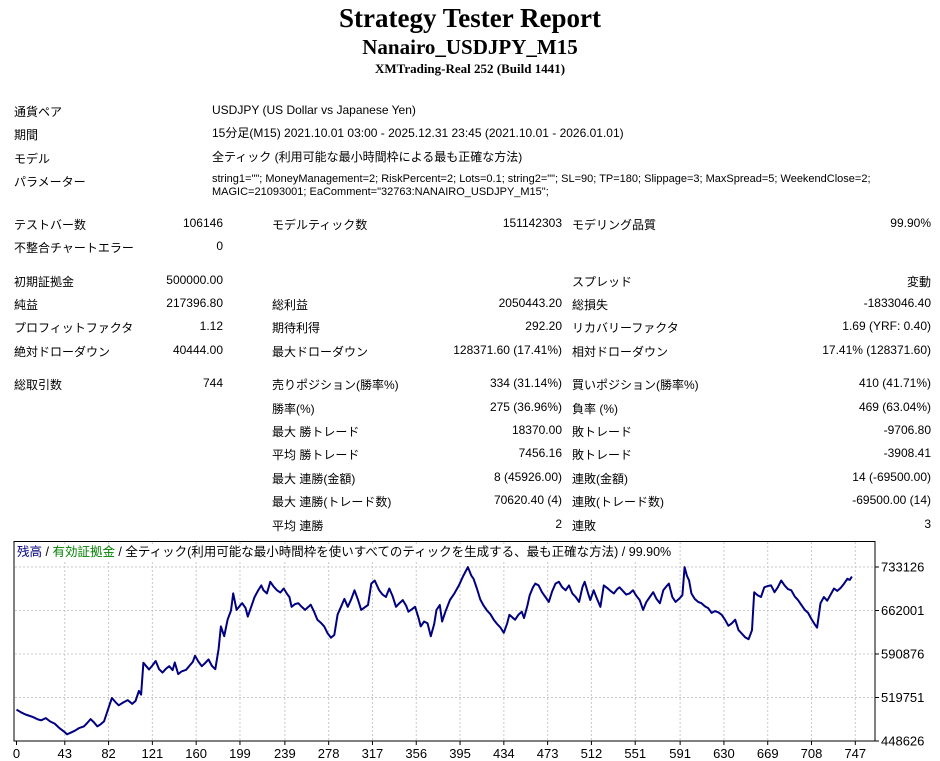 The image size is (940, 761). What do you see at coordinates (897, 303) in the screenshot?
I see `stat-value: -1833046.40` at bounding box center [897, 303].